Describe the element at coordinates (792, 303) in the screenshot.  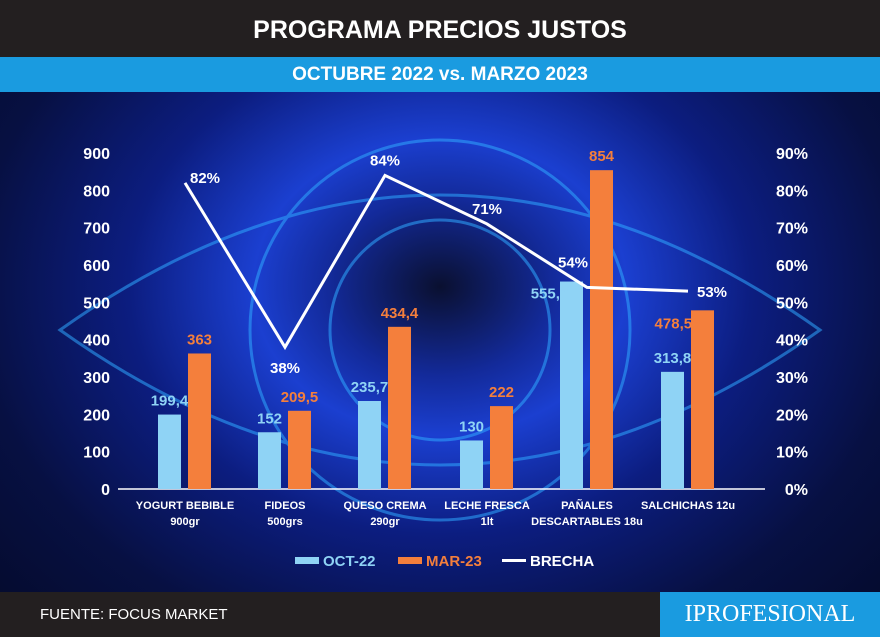
I see `y-right-tick: 50%` at that location.